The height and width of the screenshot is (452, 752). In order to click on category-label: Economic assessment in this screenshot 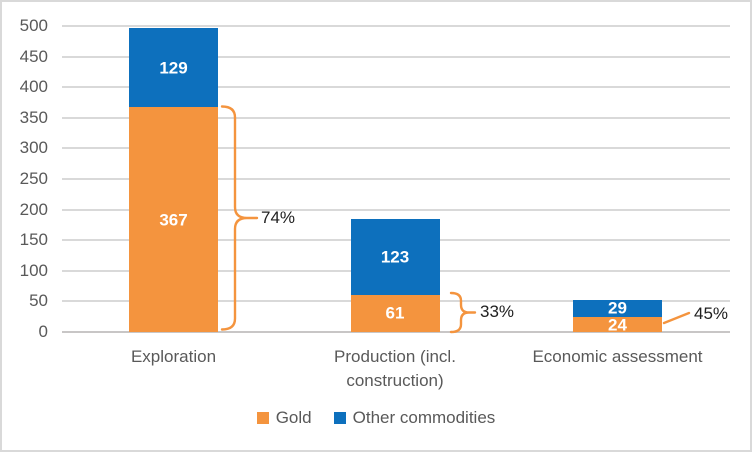, I will do `click(617, 356)`.